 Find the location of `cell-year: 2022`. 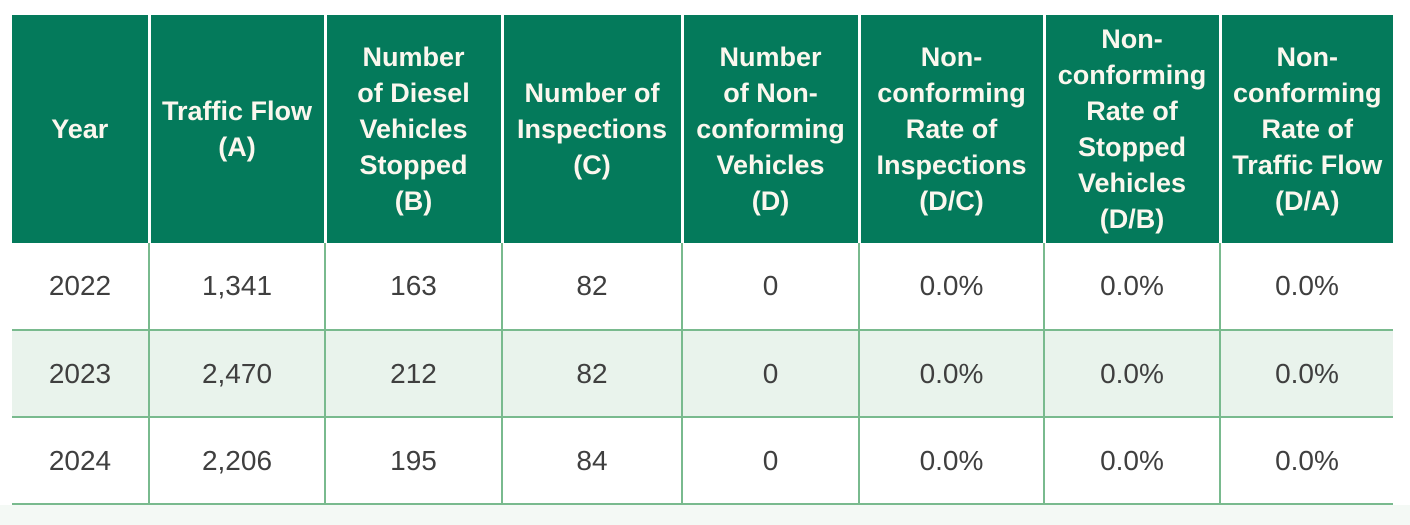

cell-year: 2022 is located at coordinates (80, 286).